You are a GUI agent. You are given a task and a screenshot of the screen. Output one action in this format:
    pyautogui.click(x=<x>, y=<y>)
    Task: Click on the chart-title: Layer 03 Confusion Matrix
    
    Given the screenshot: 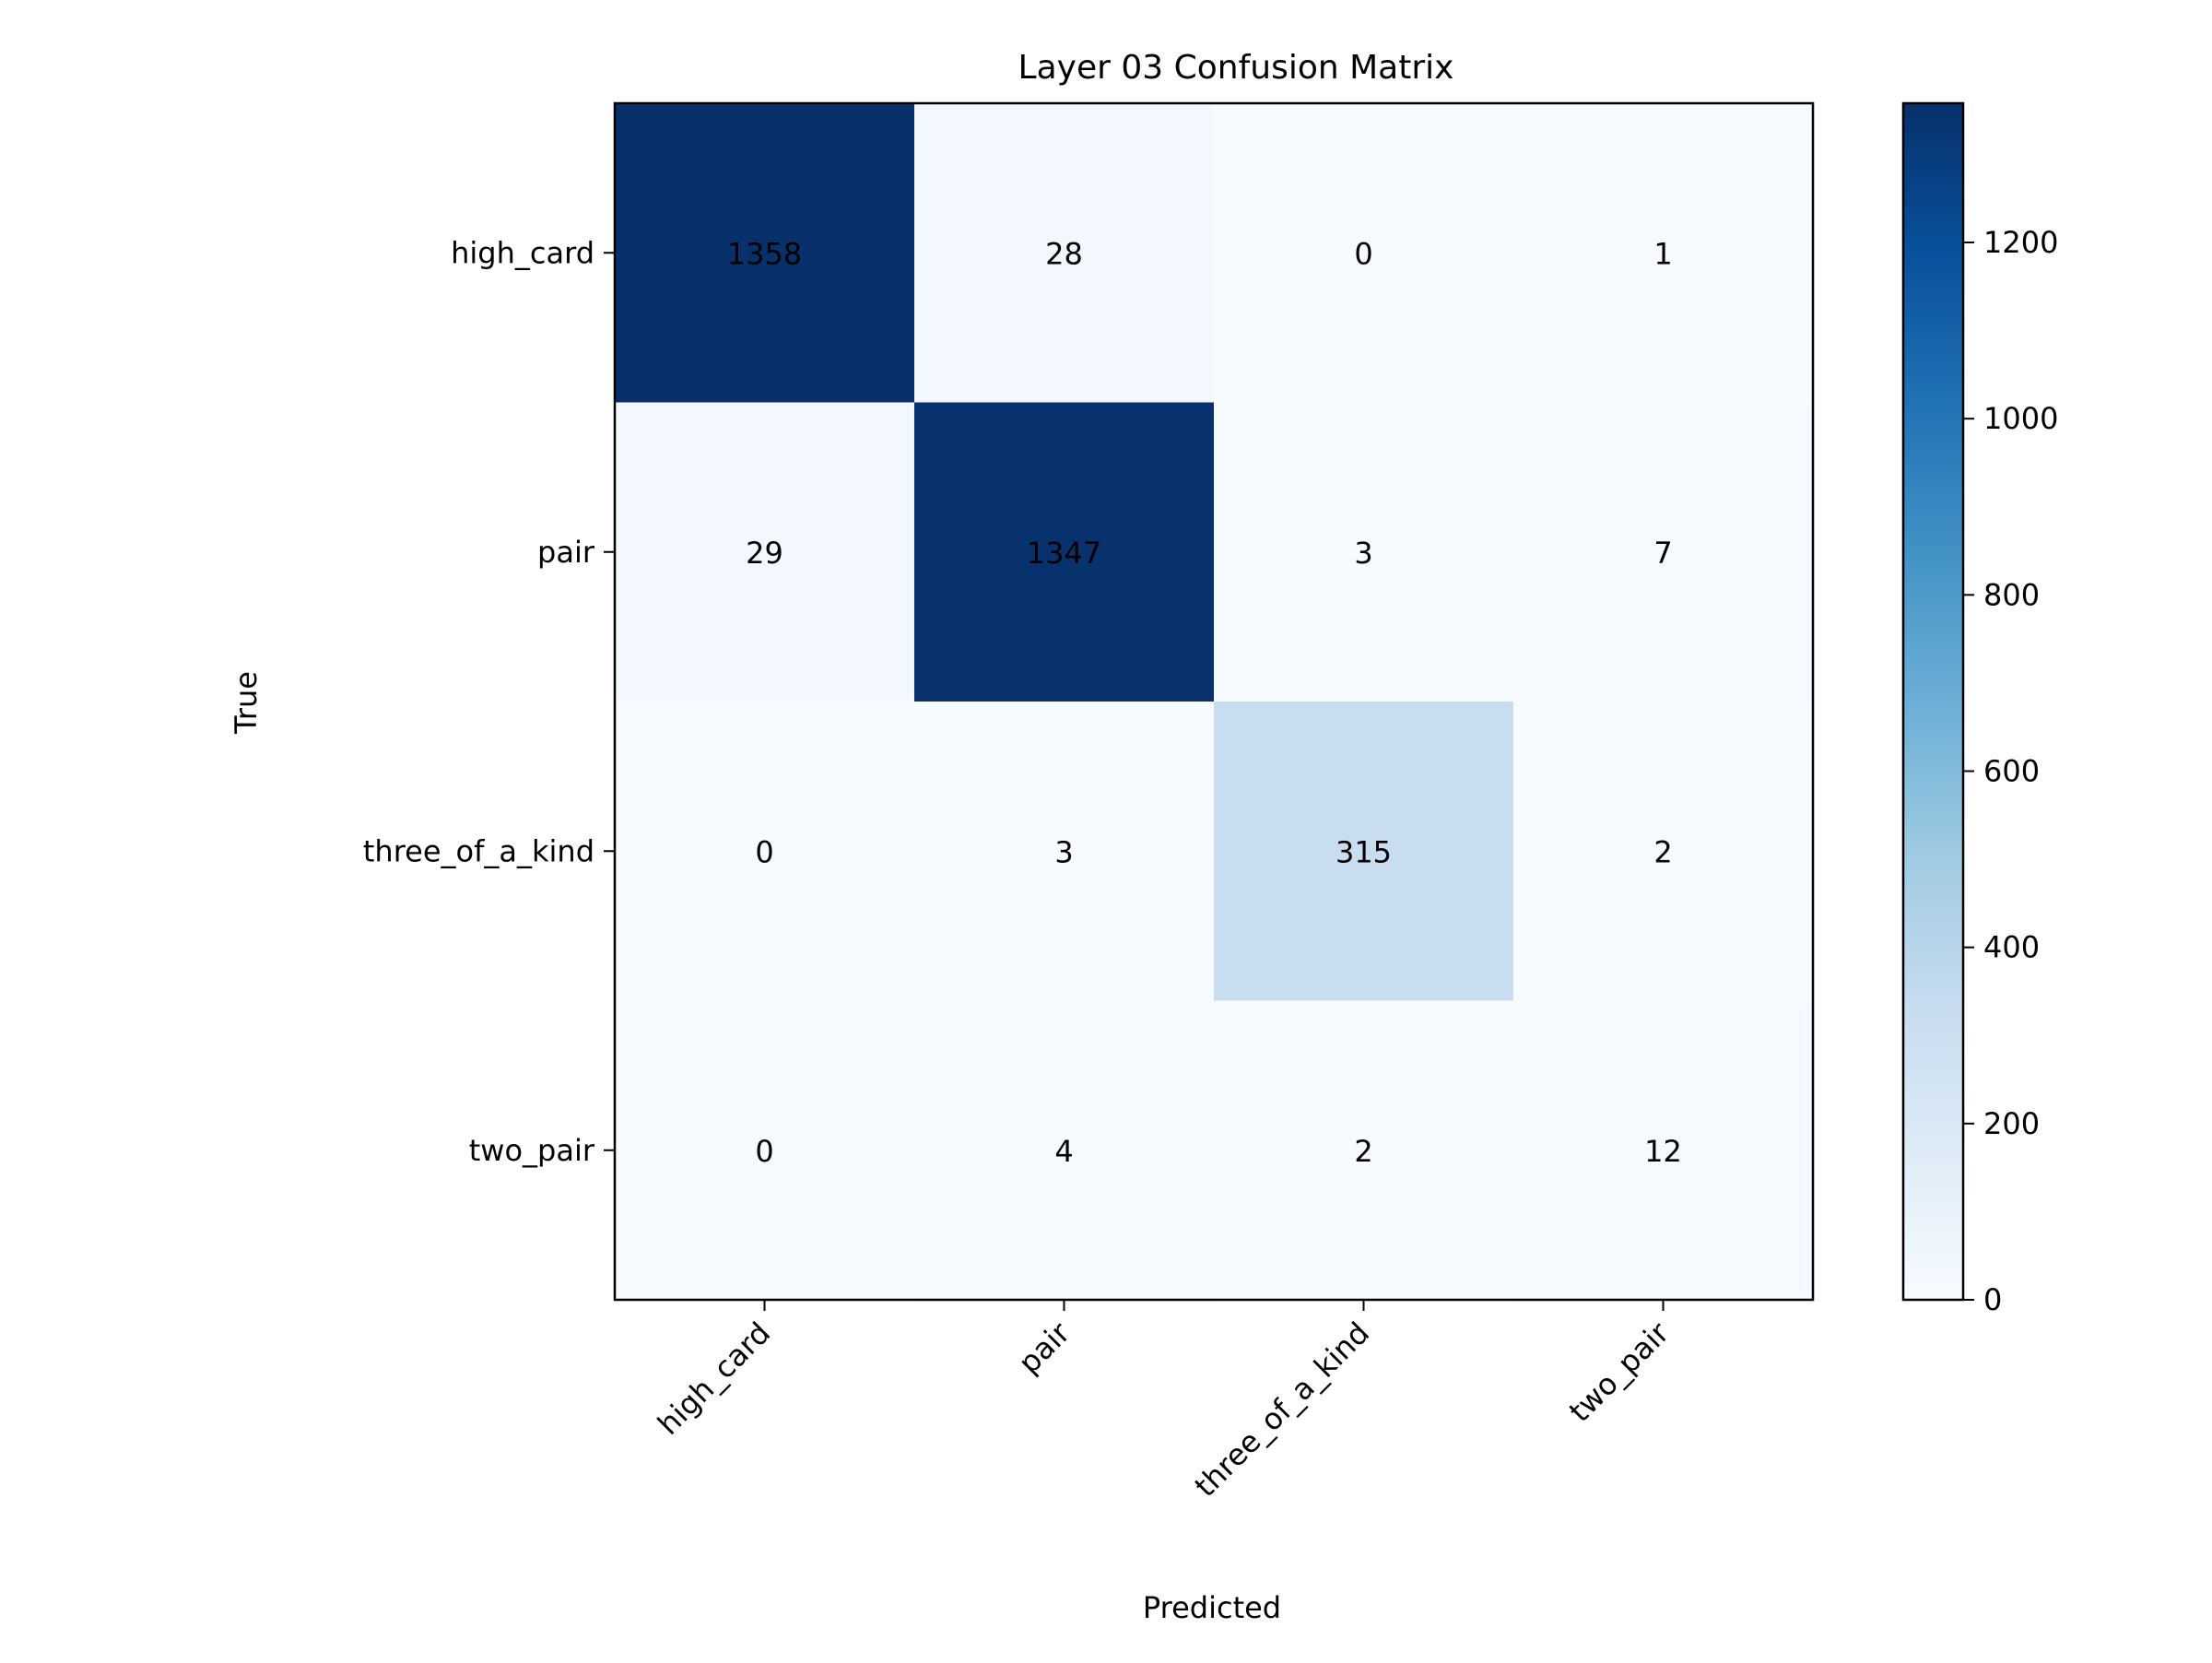 What is the action you would take?
    pyautogui.click(x=1236, y=68)
    